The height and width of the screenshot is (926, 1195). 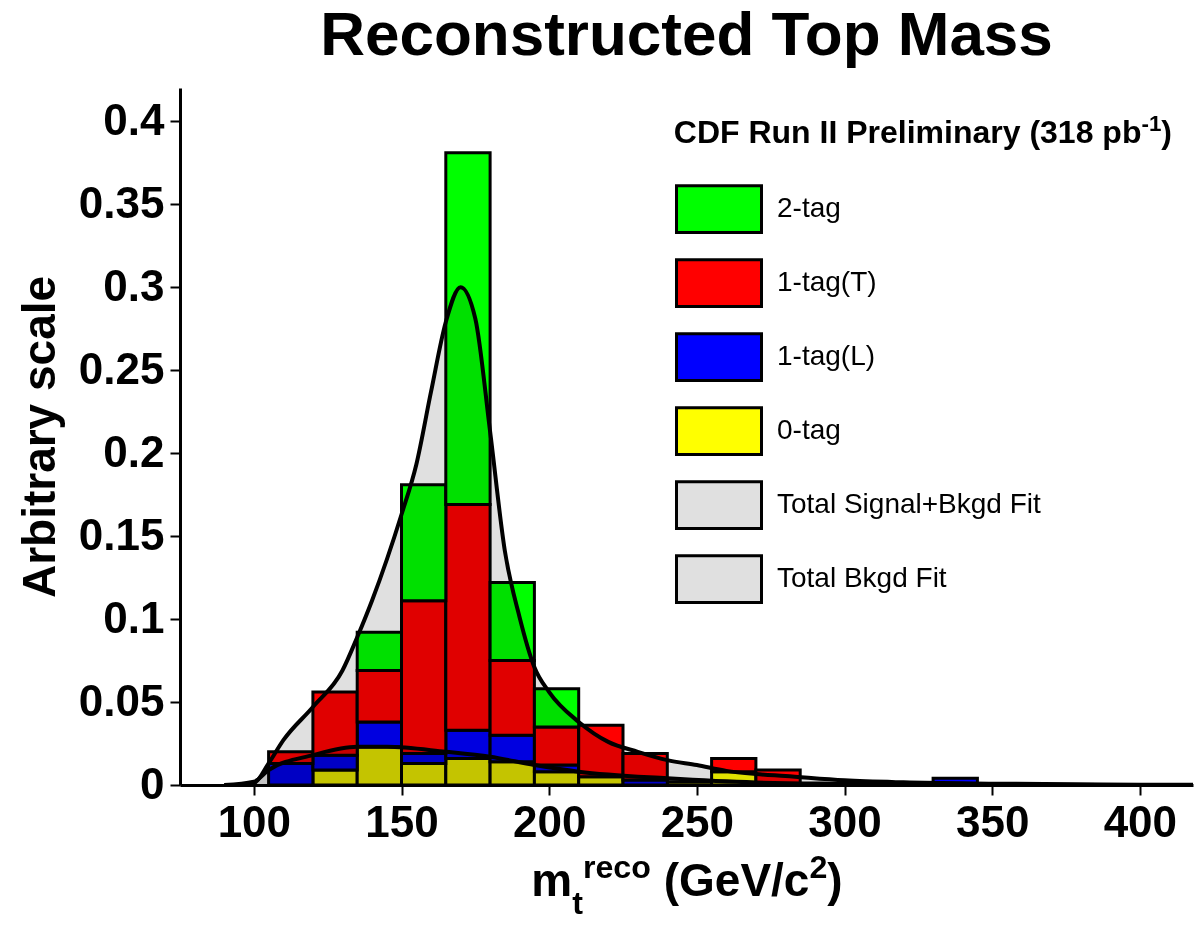 What do you see at coordinates (121, 700) in the screenshot?
I see `y-tick-label: 0.05` at bounding box center [121, 700].